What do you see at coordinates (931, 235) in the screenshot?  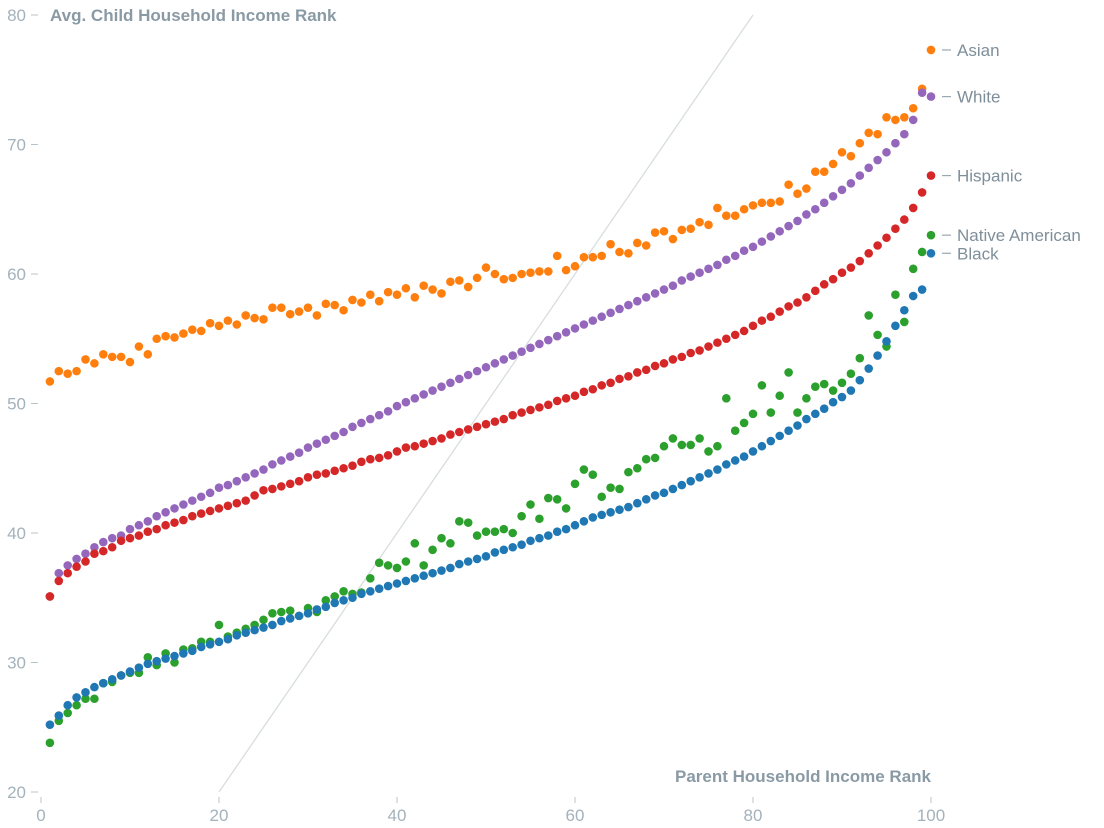 I see `legend-marker-native-american` at bounding box center [931, 235].